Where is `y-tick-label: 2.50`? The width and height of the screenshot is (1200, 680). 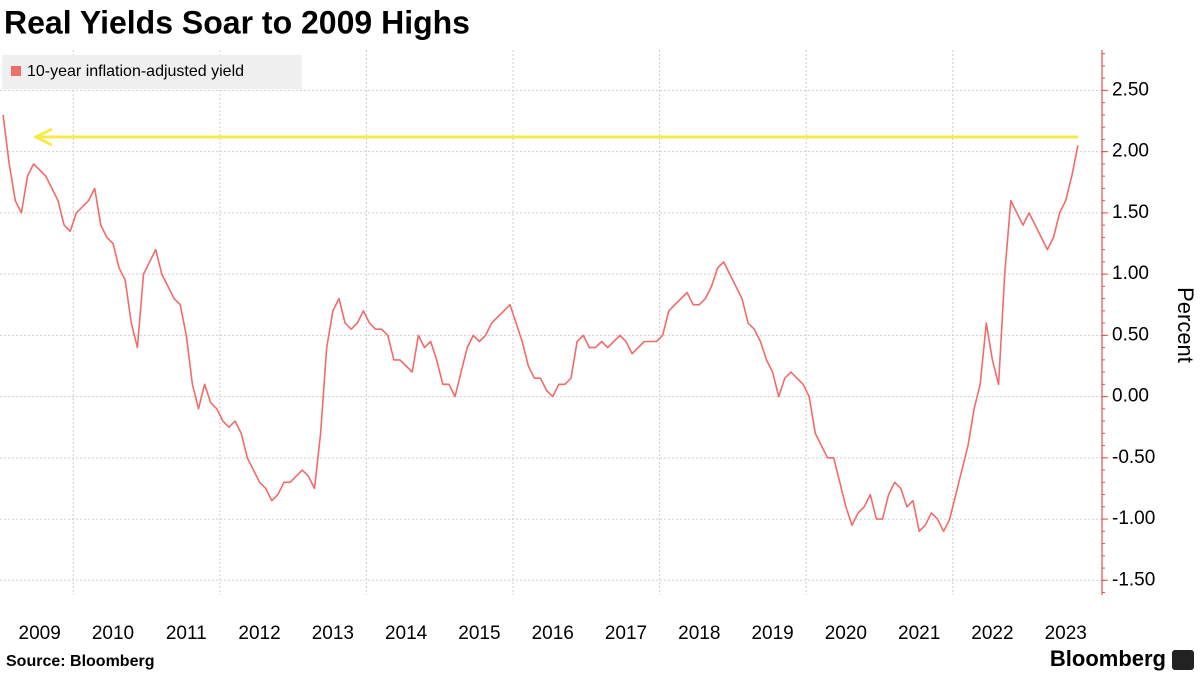 y-tick-label: 2.50 is located at coordinates (1130, 89).